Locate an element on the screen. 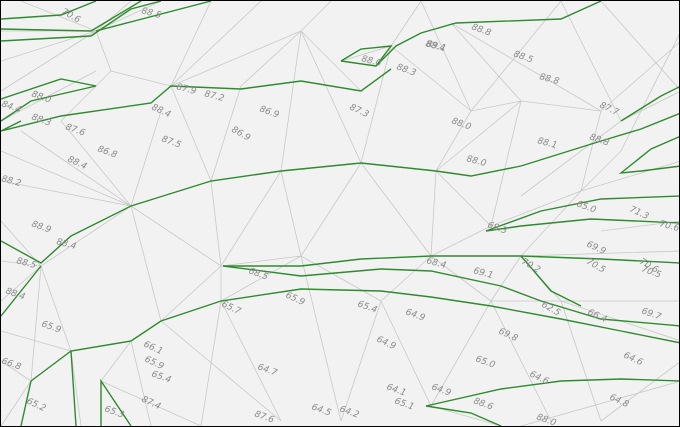  elevation-label: 69.1 is located at coordinates (483, 273).